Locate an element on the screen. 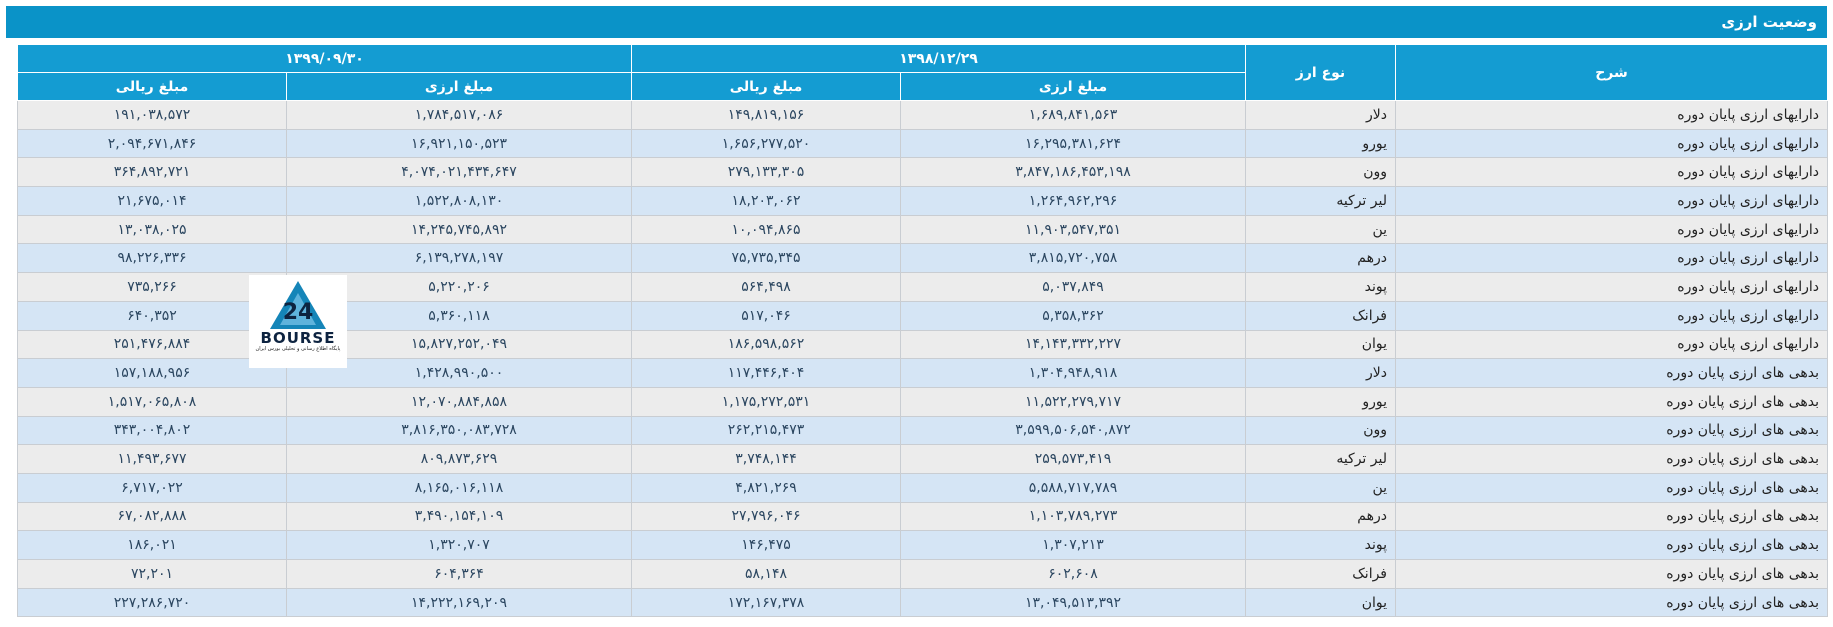  amount-cell: ۲۷۹,۱۳۳,۳۰۵ is located at coordinates (766, 172).